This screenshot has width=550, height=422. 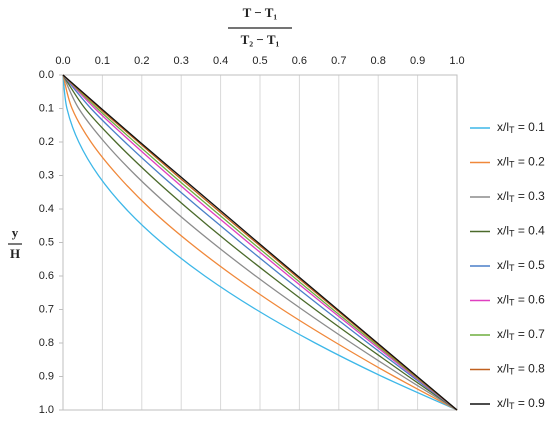 I want to click on x-tick-label: 0.0, so click(x=62, y=61).